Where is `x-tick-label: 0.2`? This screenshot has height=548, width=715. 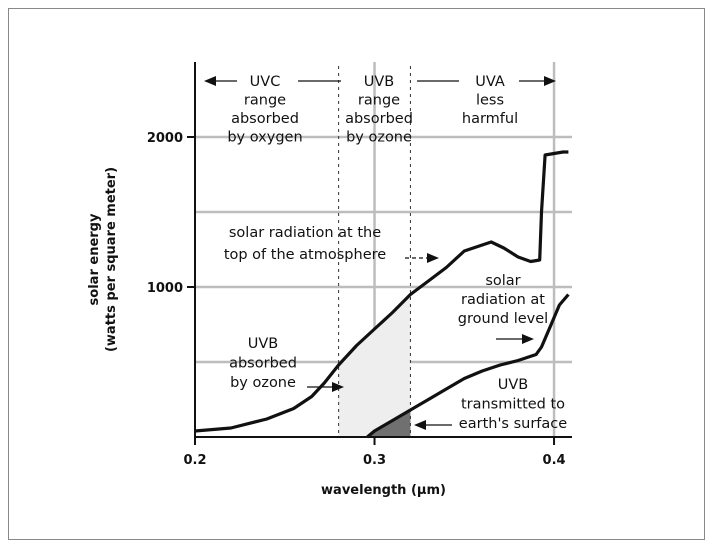 x-tick-label: 0.2 is located at coordinates (194, 460).